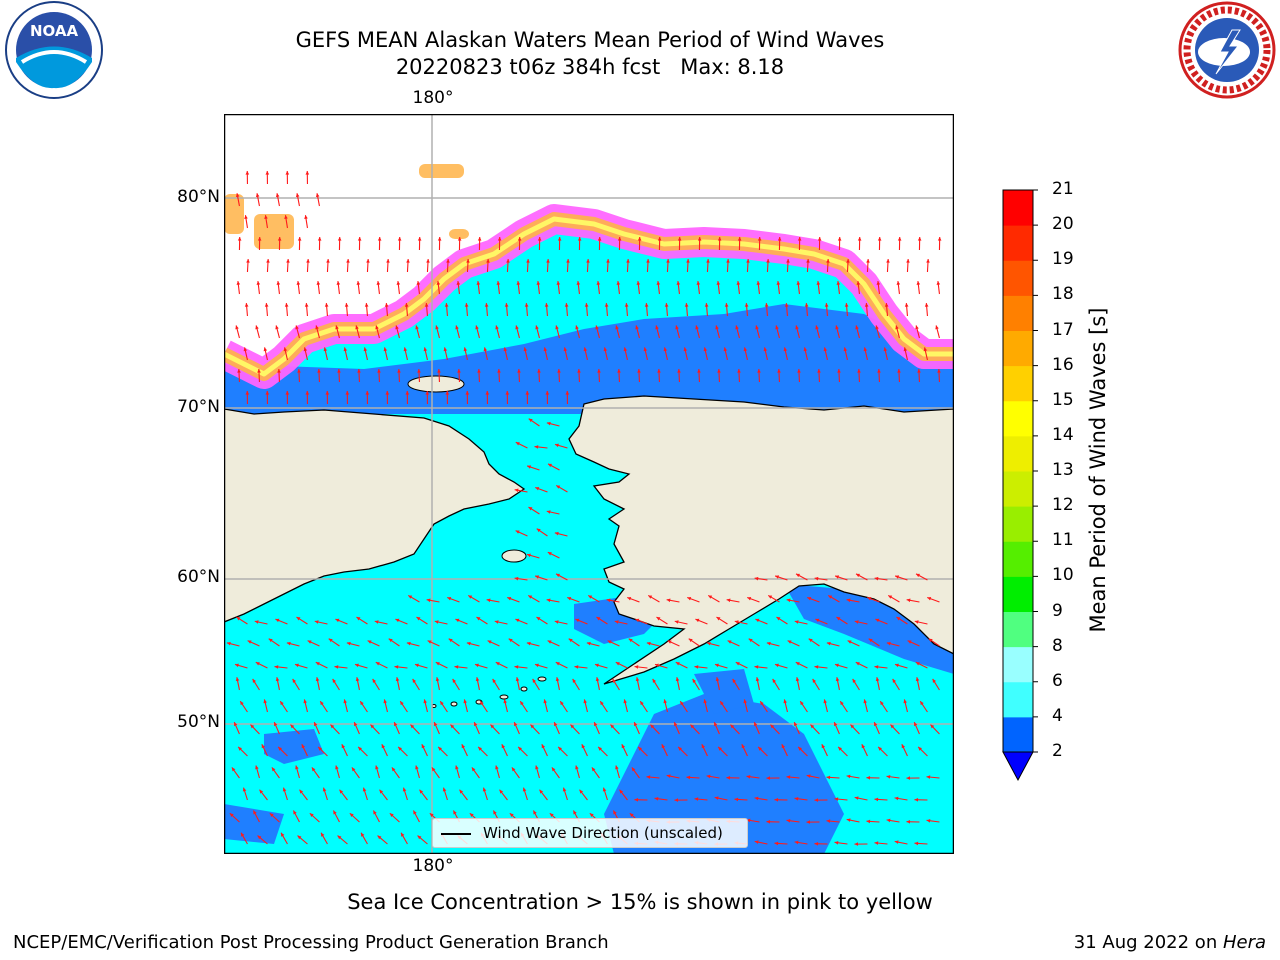 The width and height of the screenshot is (1280, 960). Describe the element at coordinates (1063, 189) in the screenshot. I see `colorbar-tick-label: 21` at that location.